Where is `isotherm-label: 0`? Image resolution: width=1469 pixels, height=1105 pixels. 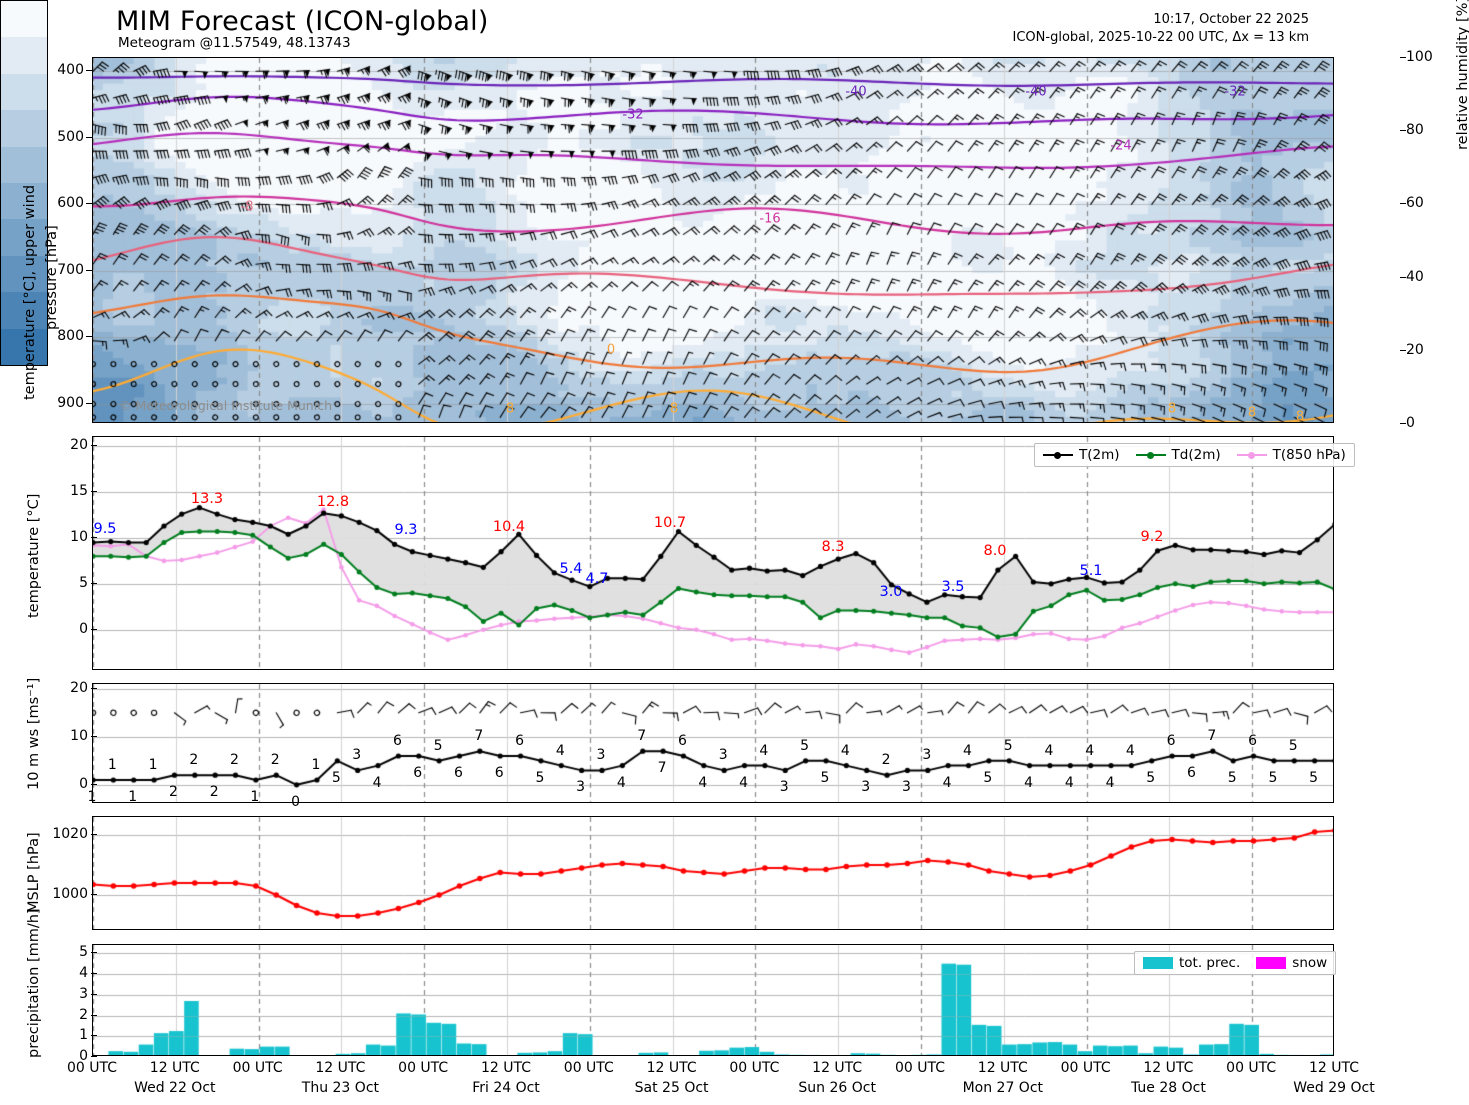 isotherm-label: 0 is located at coordinates (611, 350).